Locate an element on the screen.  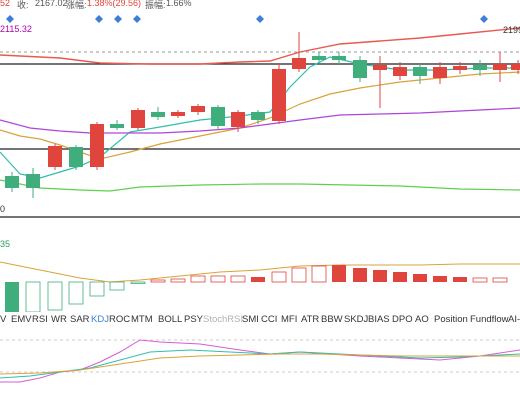
tab-bias: BIAS is located at coordinates (379, 319).